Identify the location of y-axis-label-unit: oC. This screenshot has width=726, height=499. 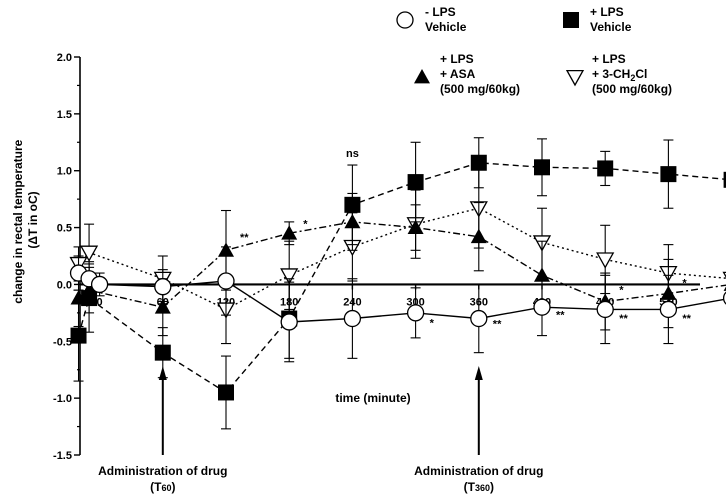
(33, 203).